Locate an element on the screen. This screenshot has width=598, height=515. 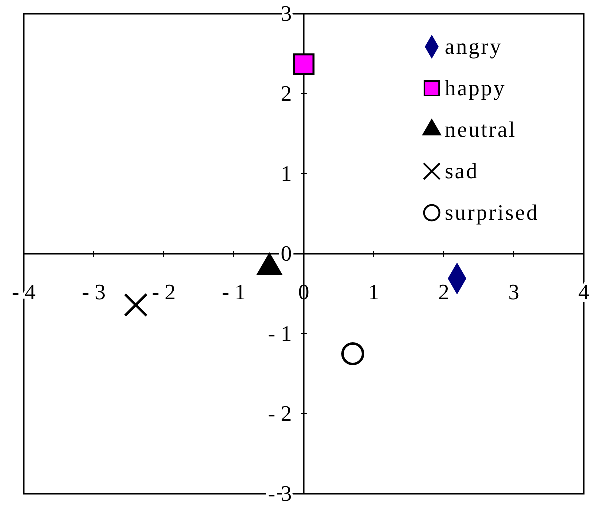
y-tick-label: - 2 is located at coordinates (280, 413).